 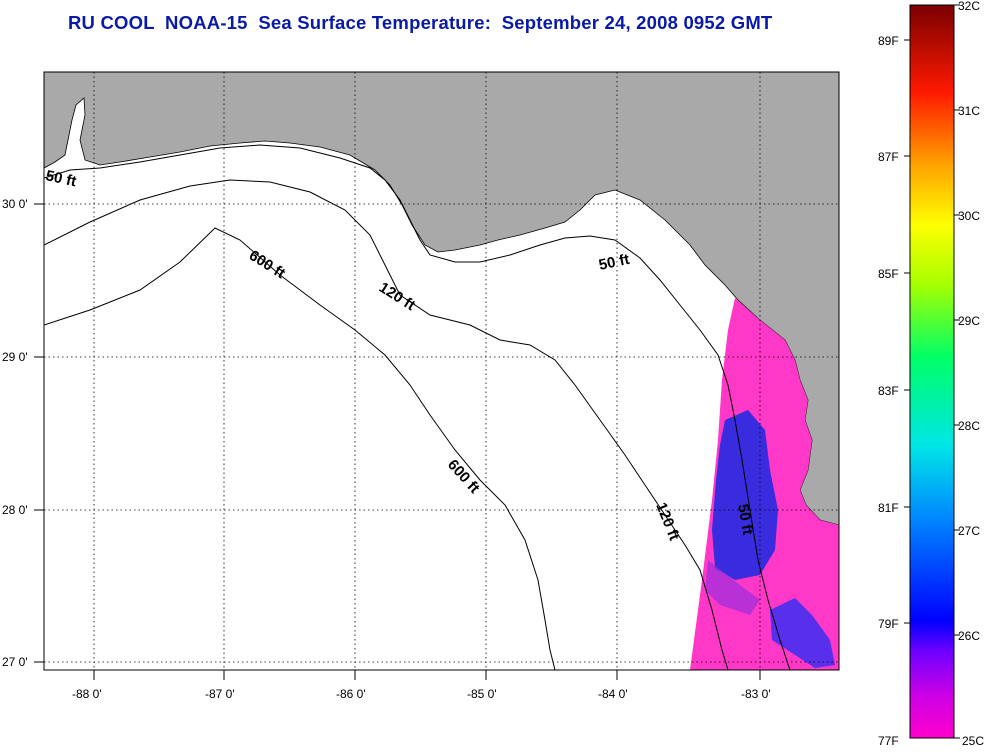 What do you see at coordinates (888, 391) in the screenshot?
I see `colorbar-f-label: 83F` at bounding box center [888, 391].